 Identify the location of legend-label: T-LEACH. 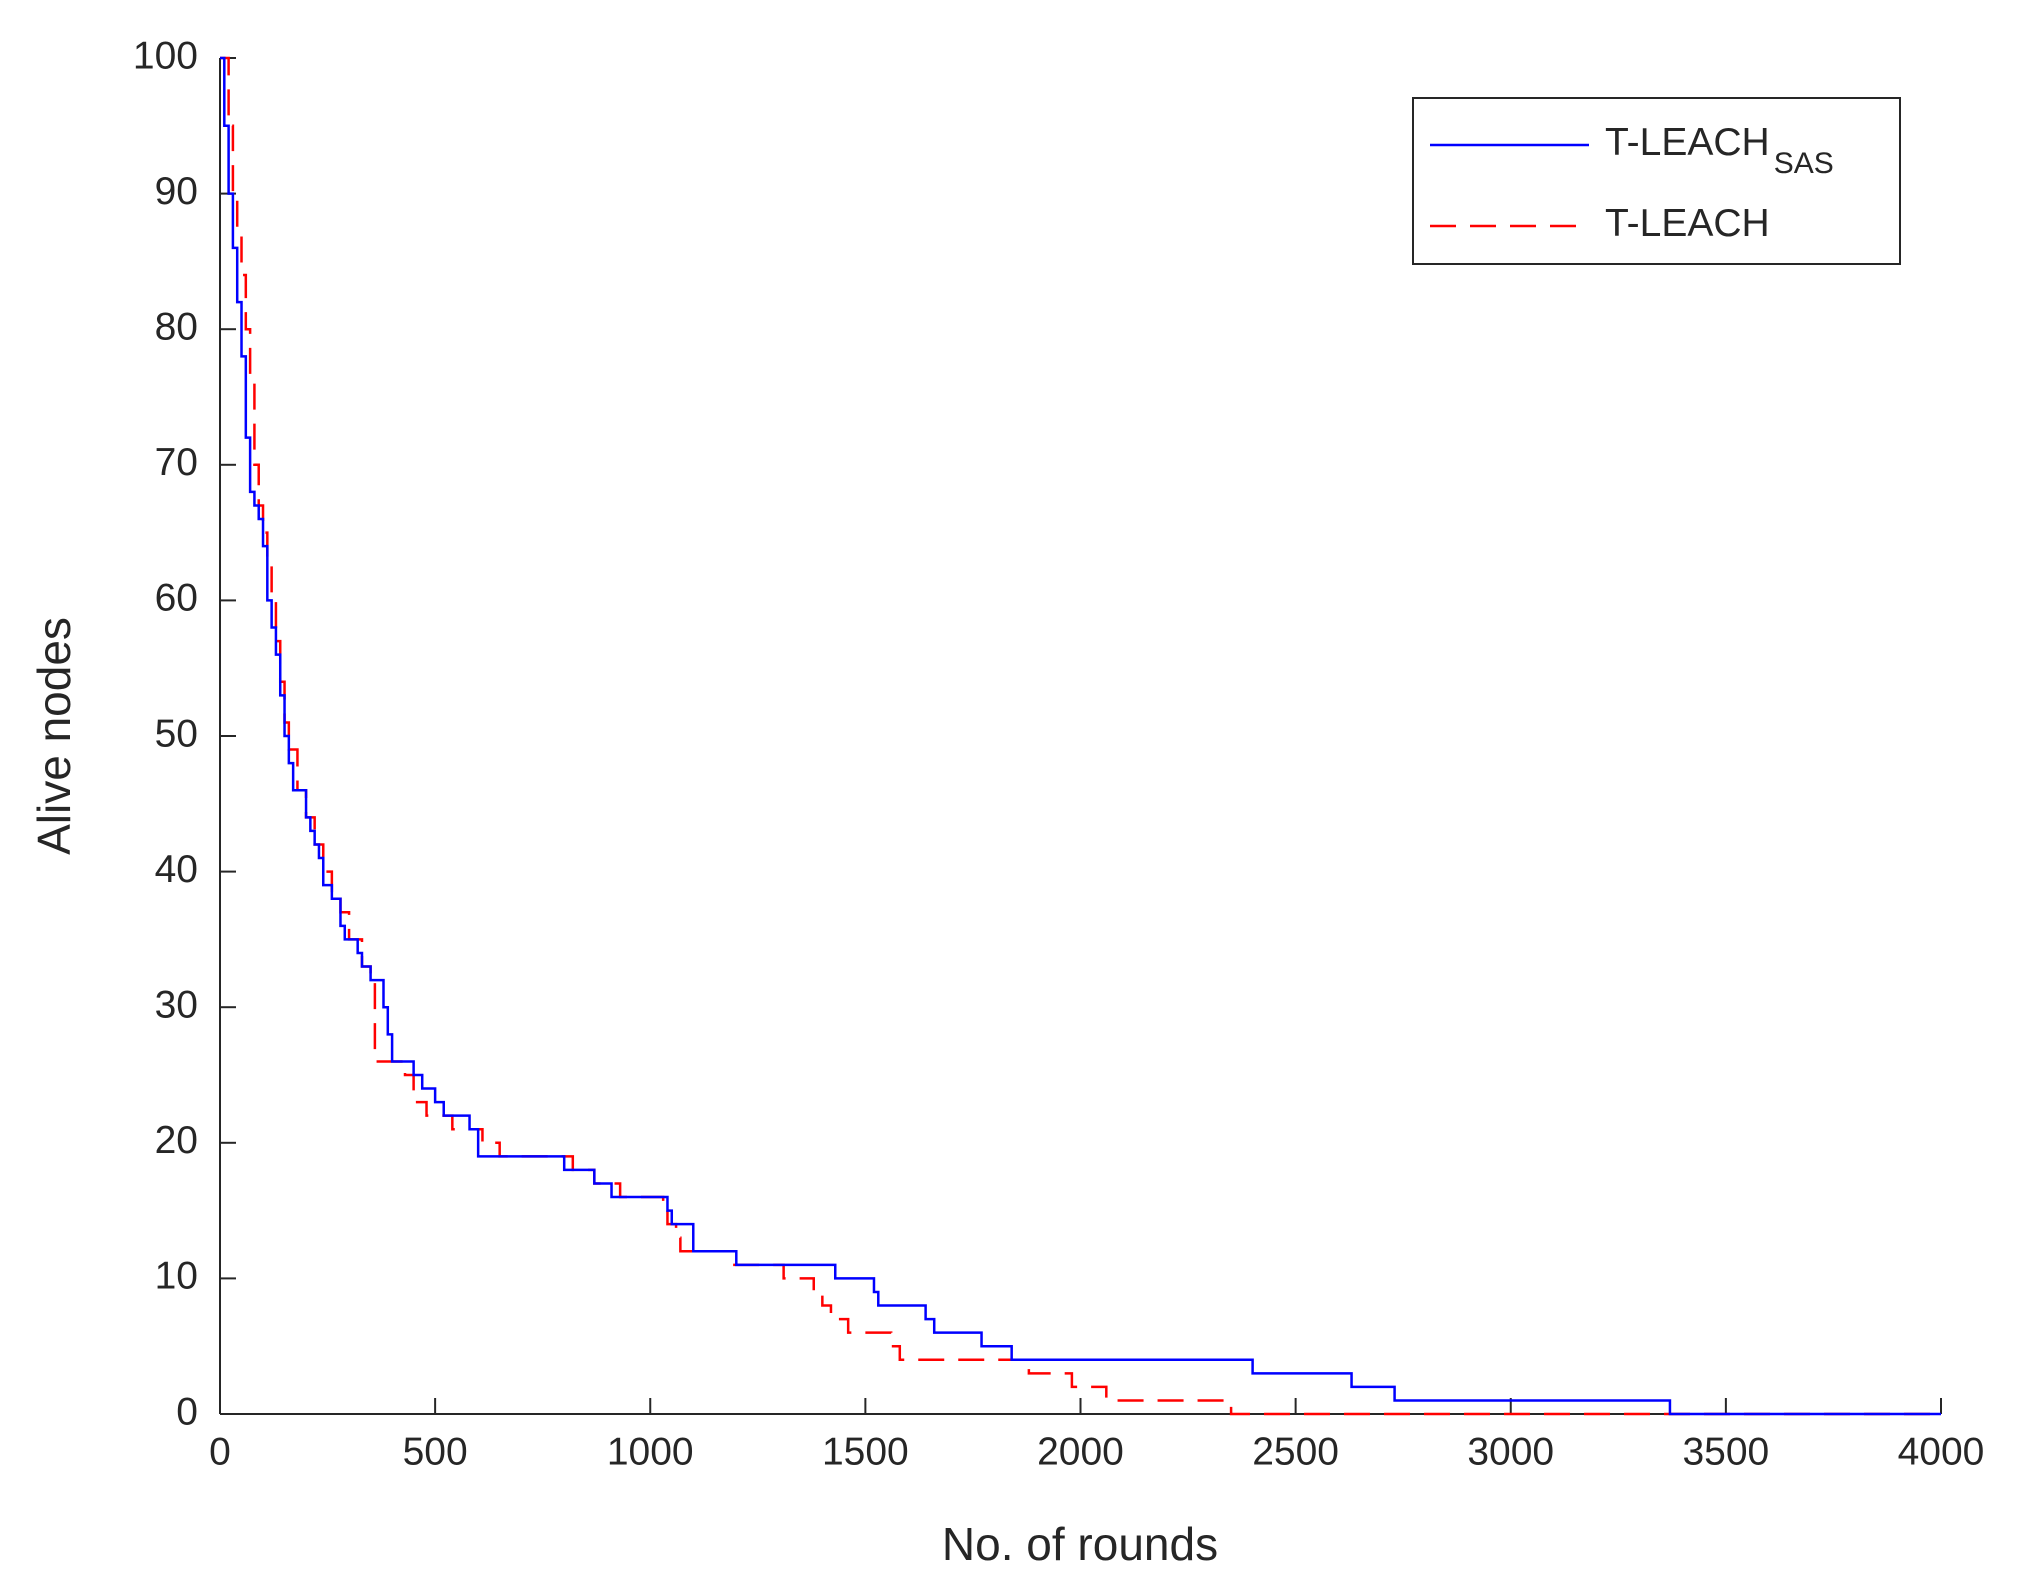
(1687, 223).